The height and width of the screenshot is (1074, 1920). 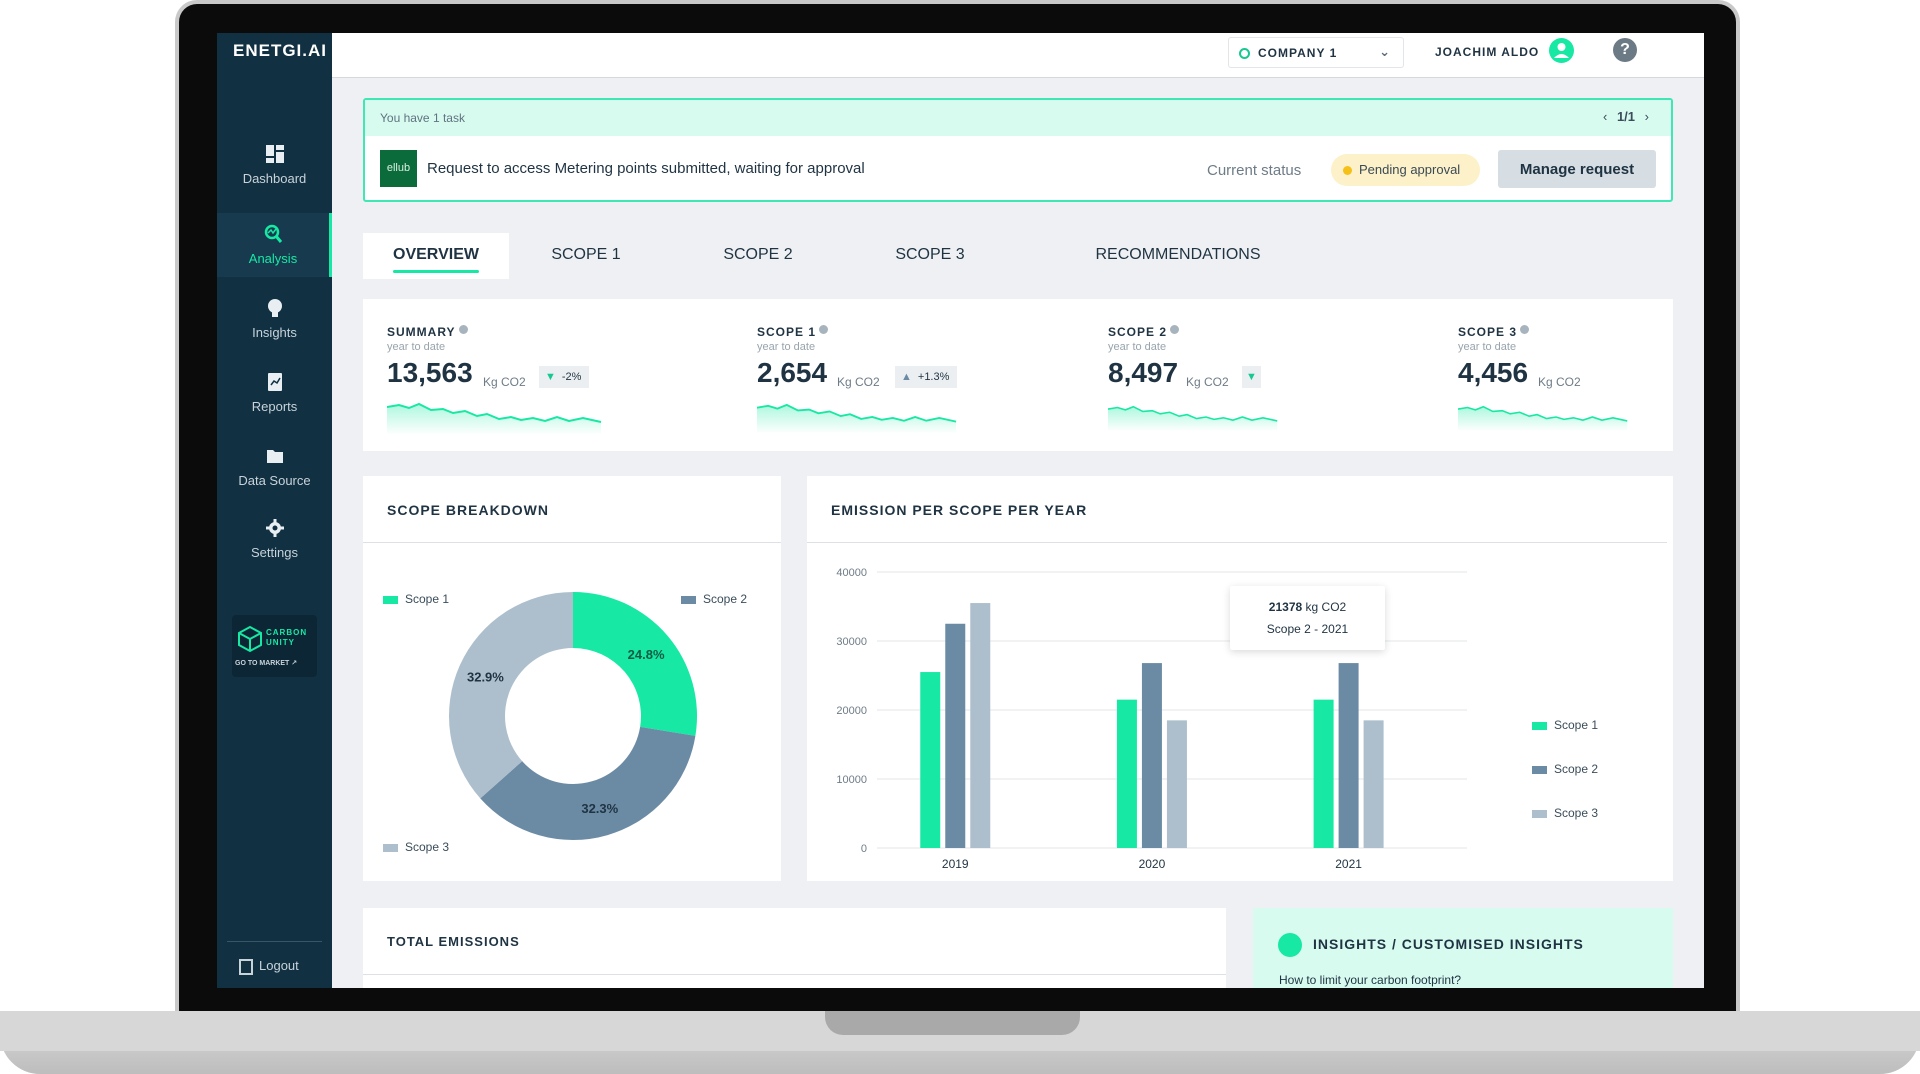 What do you see at coordinates (980, 725) in the screenshot?
I see `bar-scope-3-2019` at bounding box center [980, 725].